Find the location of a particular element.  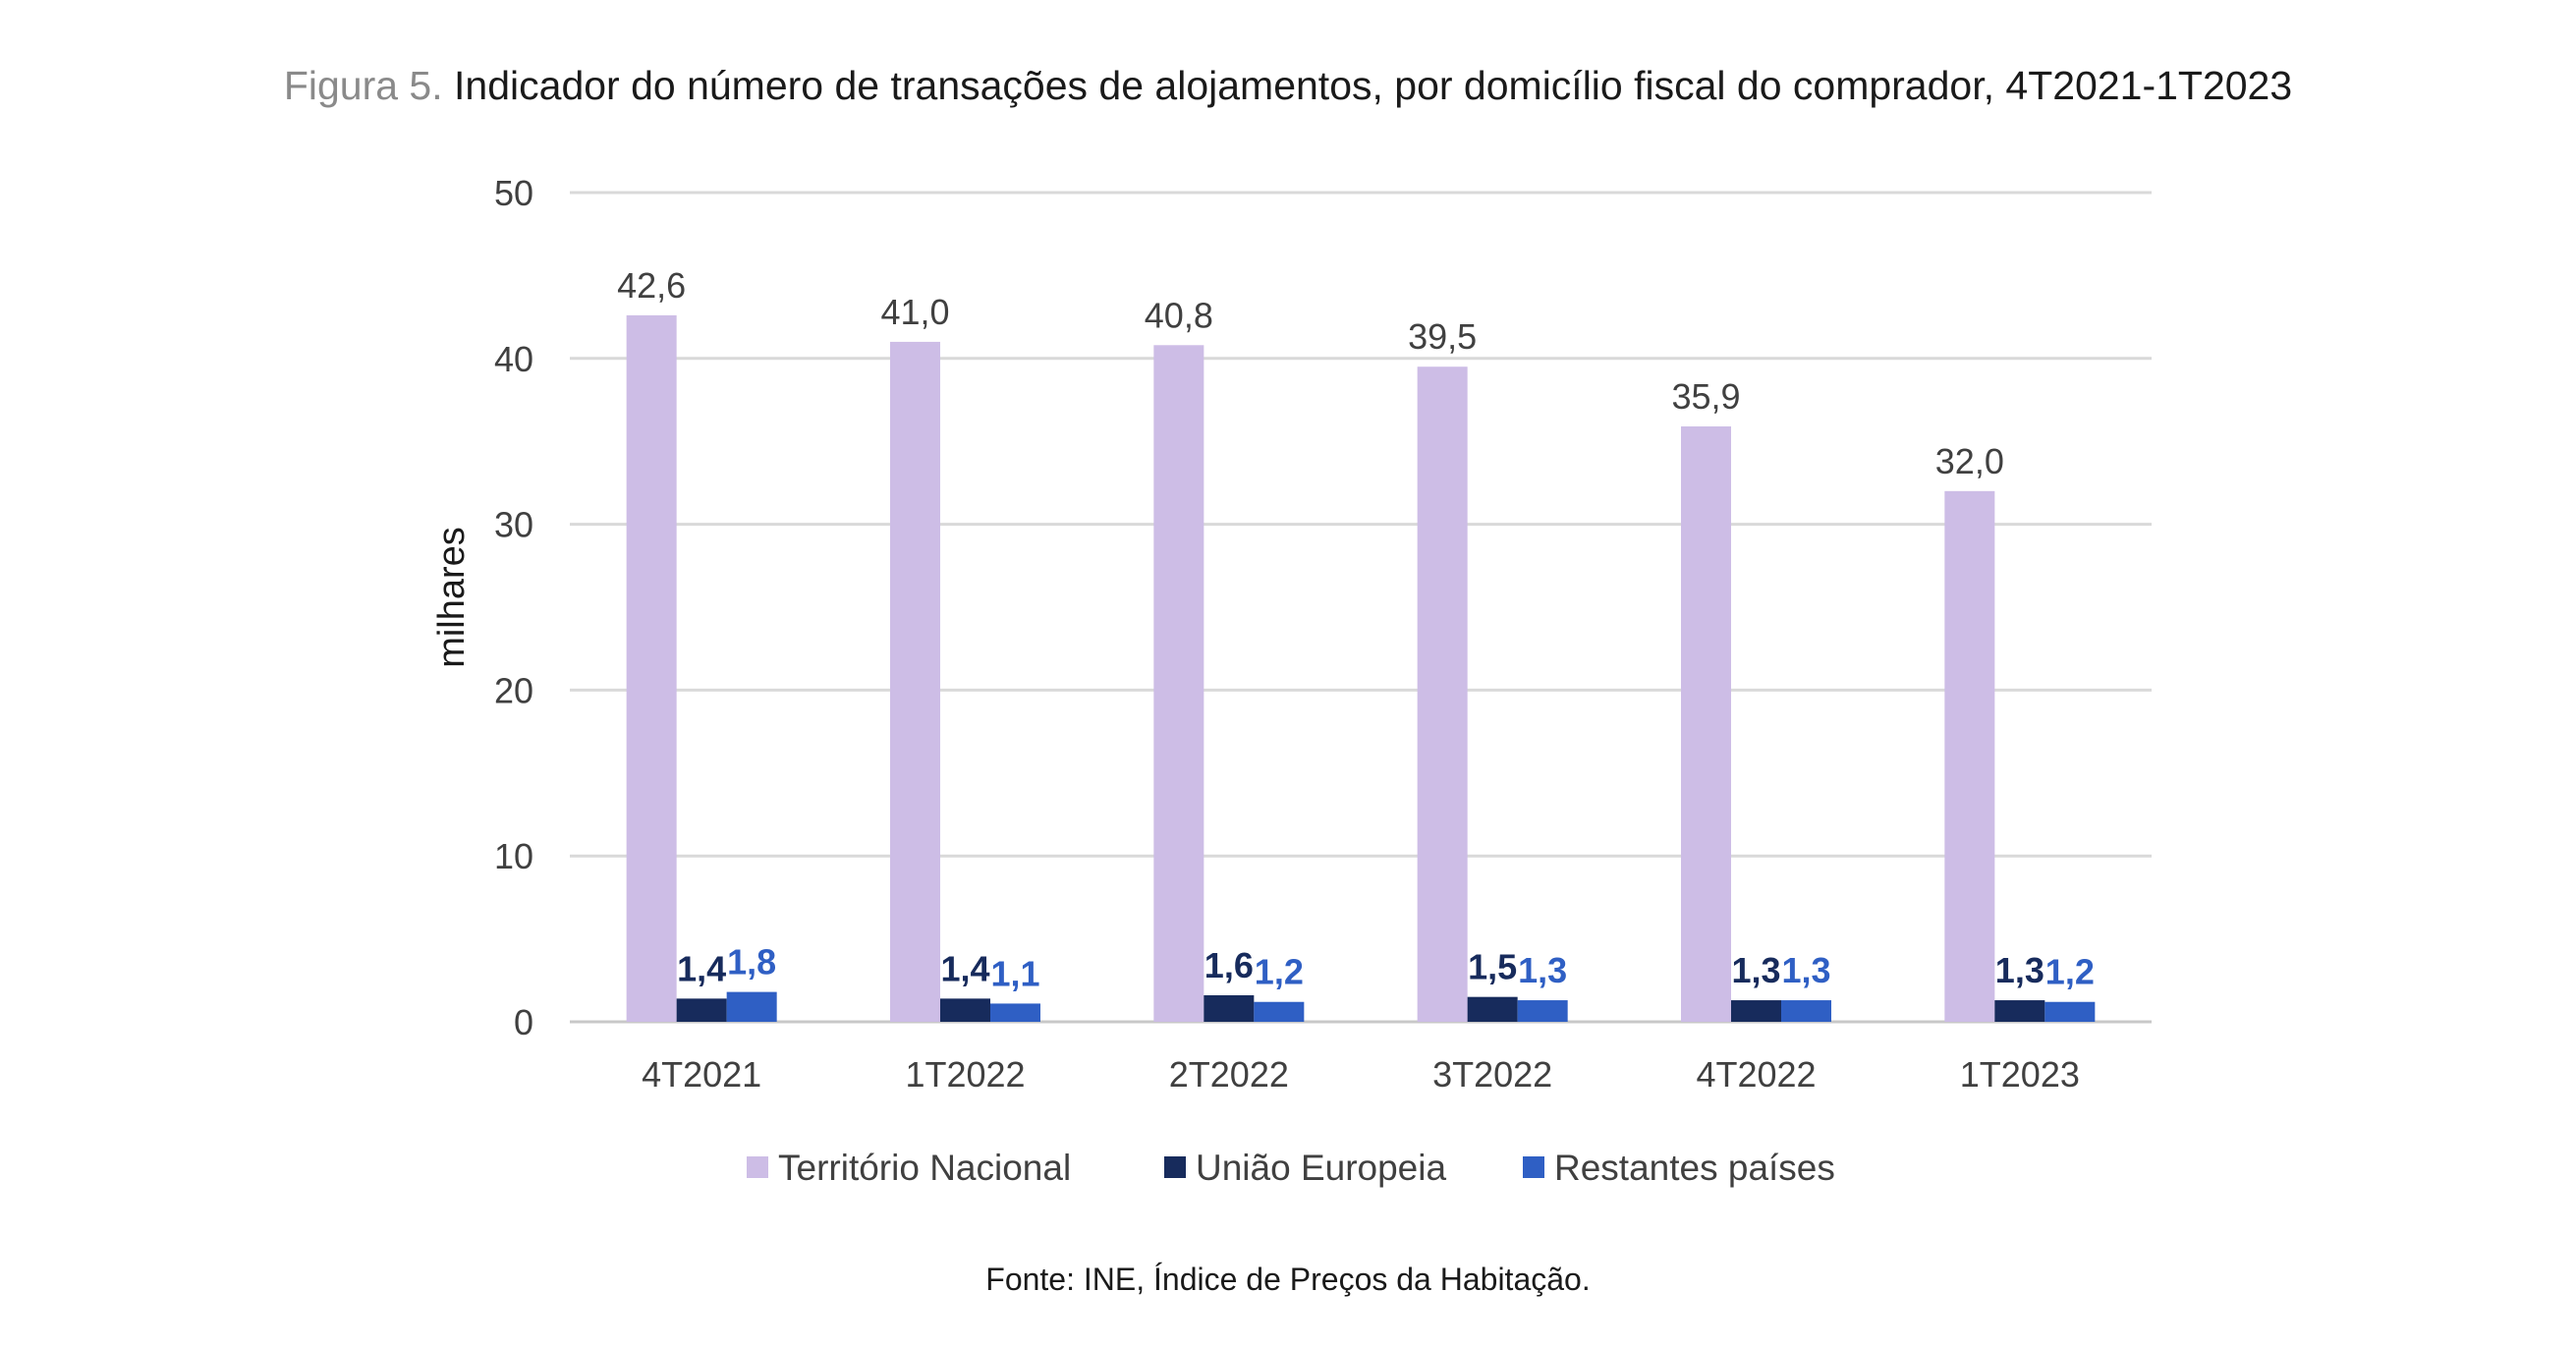

y-axis-ticks: 0 10 20 30 40 50 is located at coordinates (513, 607).